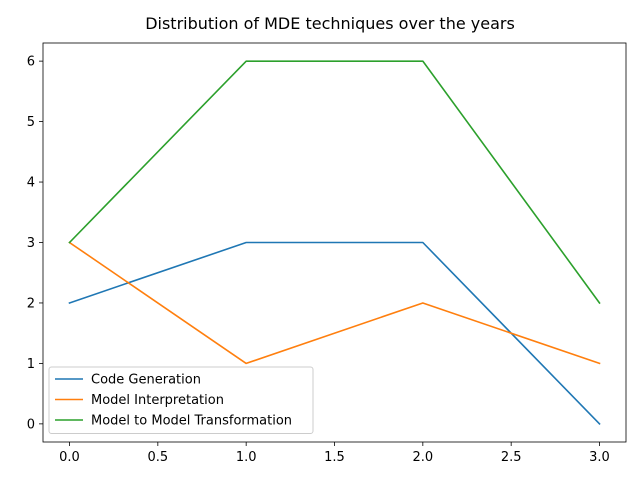  Describe the element at coordinates (31, 183) in the screenshot. I see `y-tick-label: 4` at that location.